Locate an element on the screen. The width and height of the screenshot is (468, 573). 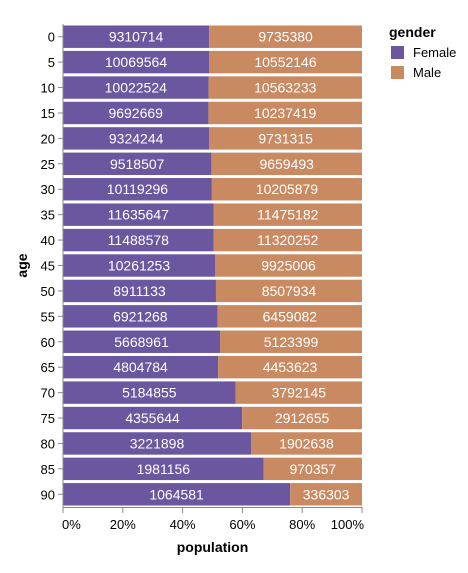
y-tick-label-25: 25 is located at coordinates (48, 164).